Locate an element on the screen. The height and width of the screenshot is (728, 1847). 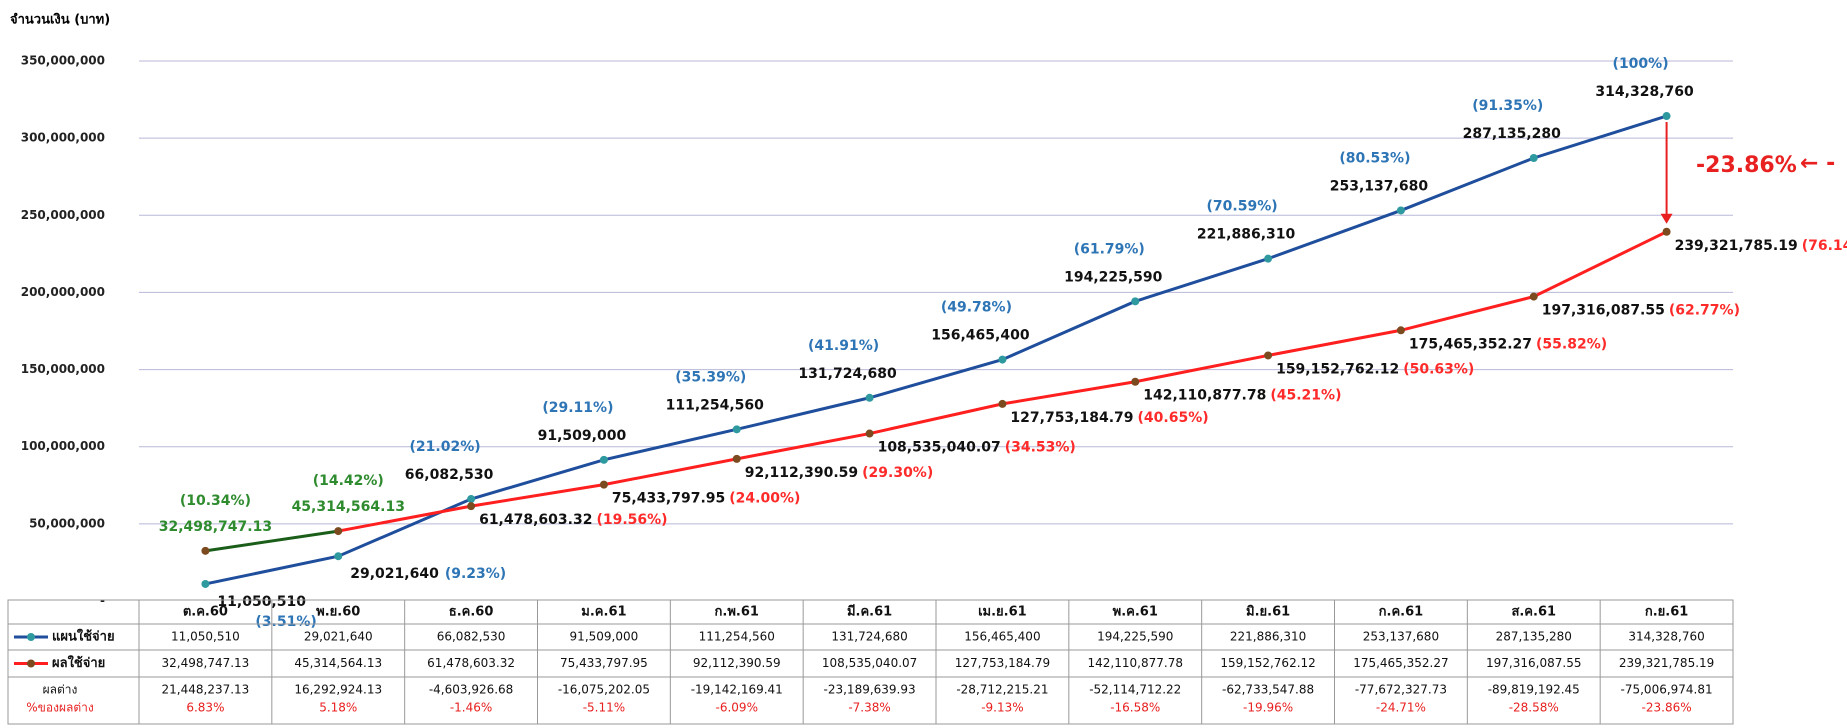
table-cell: 314,328,760 is located at coordinates (1666, 637).